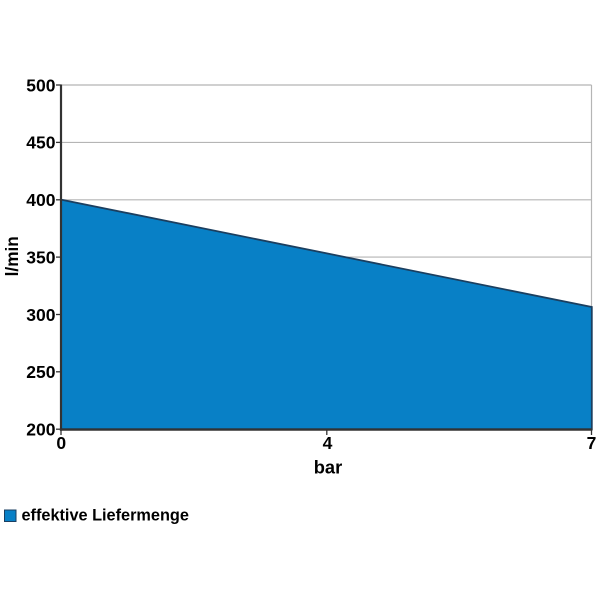  I want to click on svg-text: 350, so click(40, 257).